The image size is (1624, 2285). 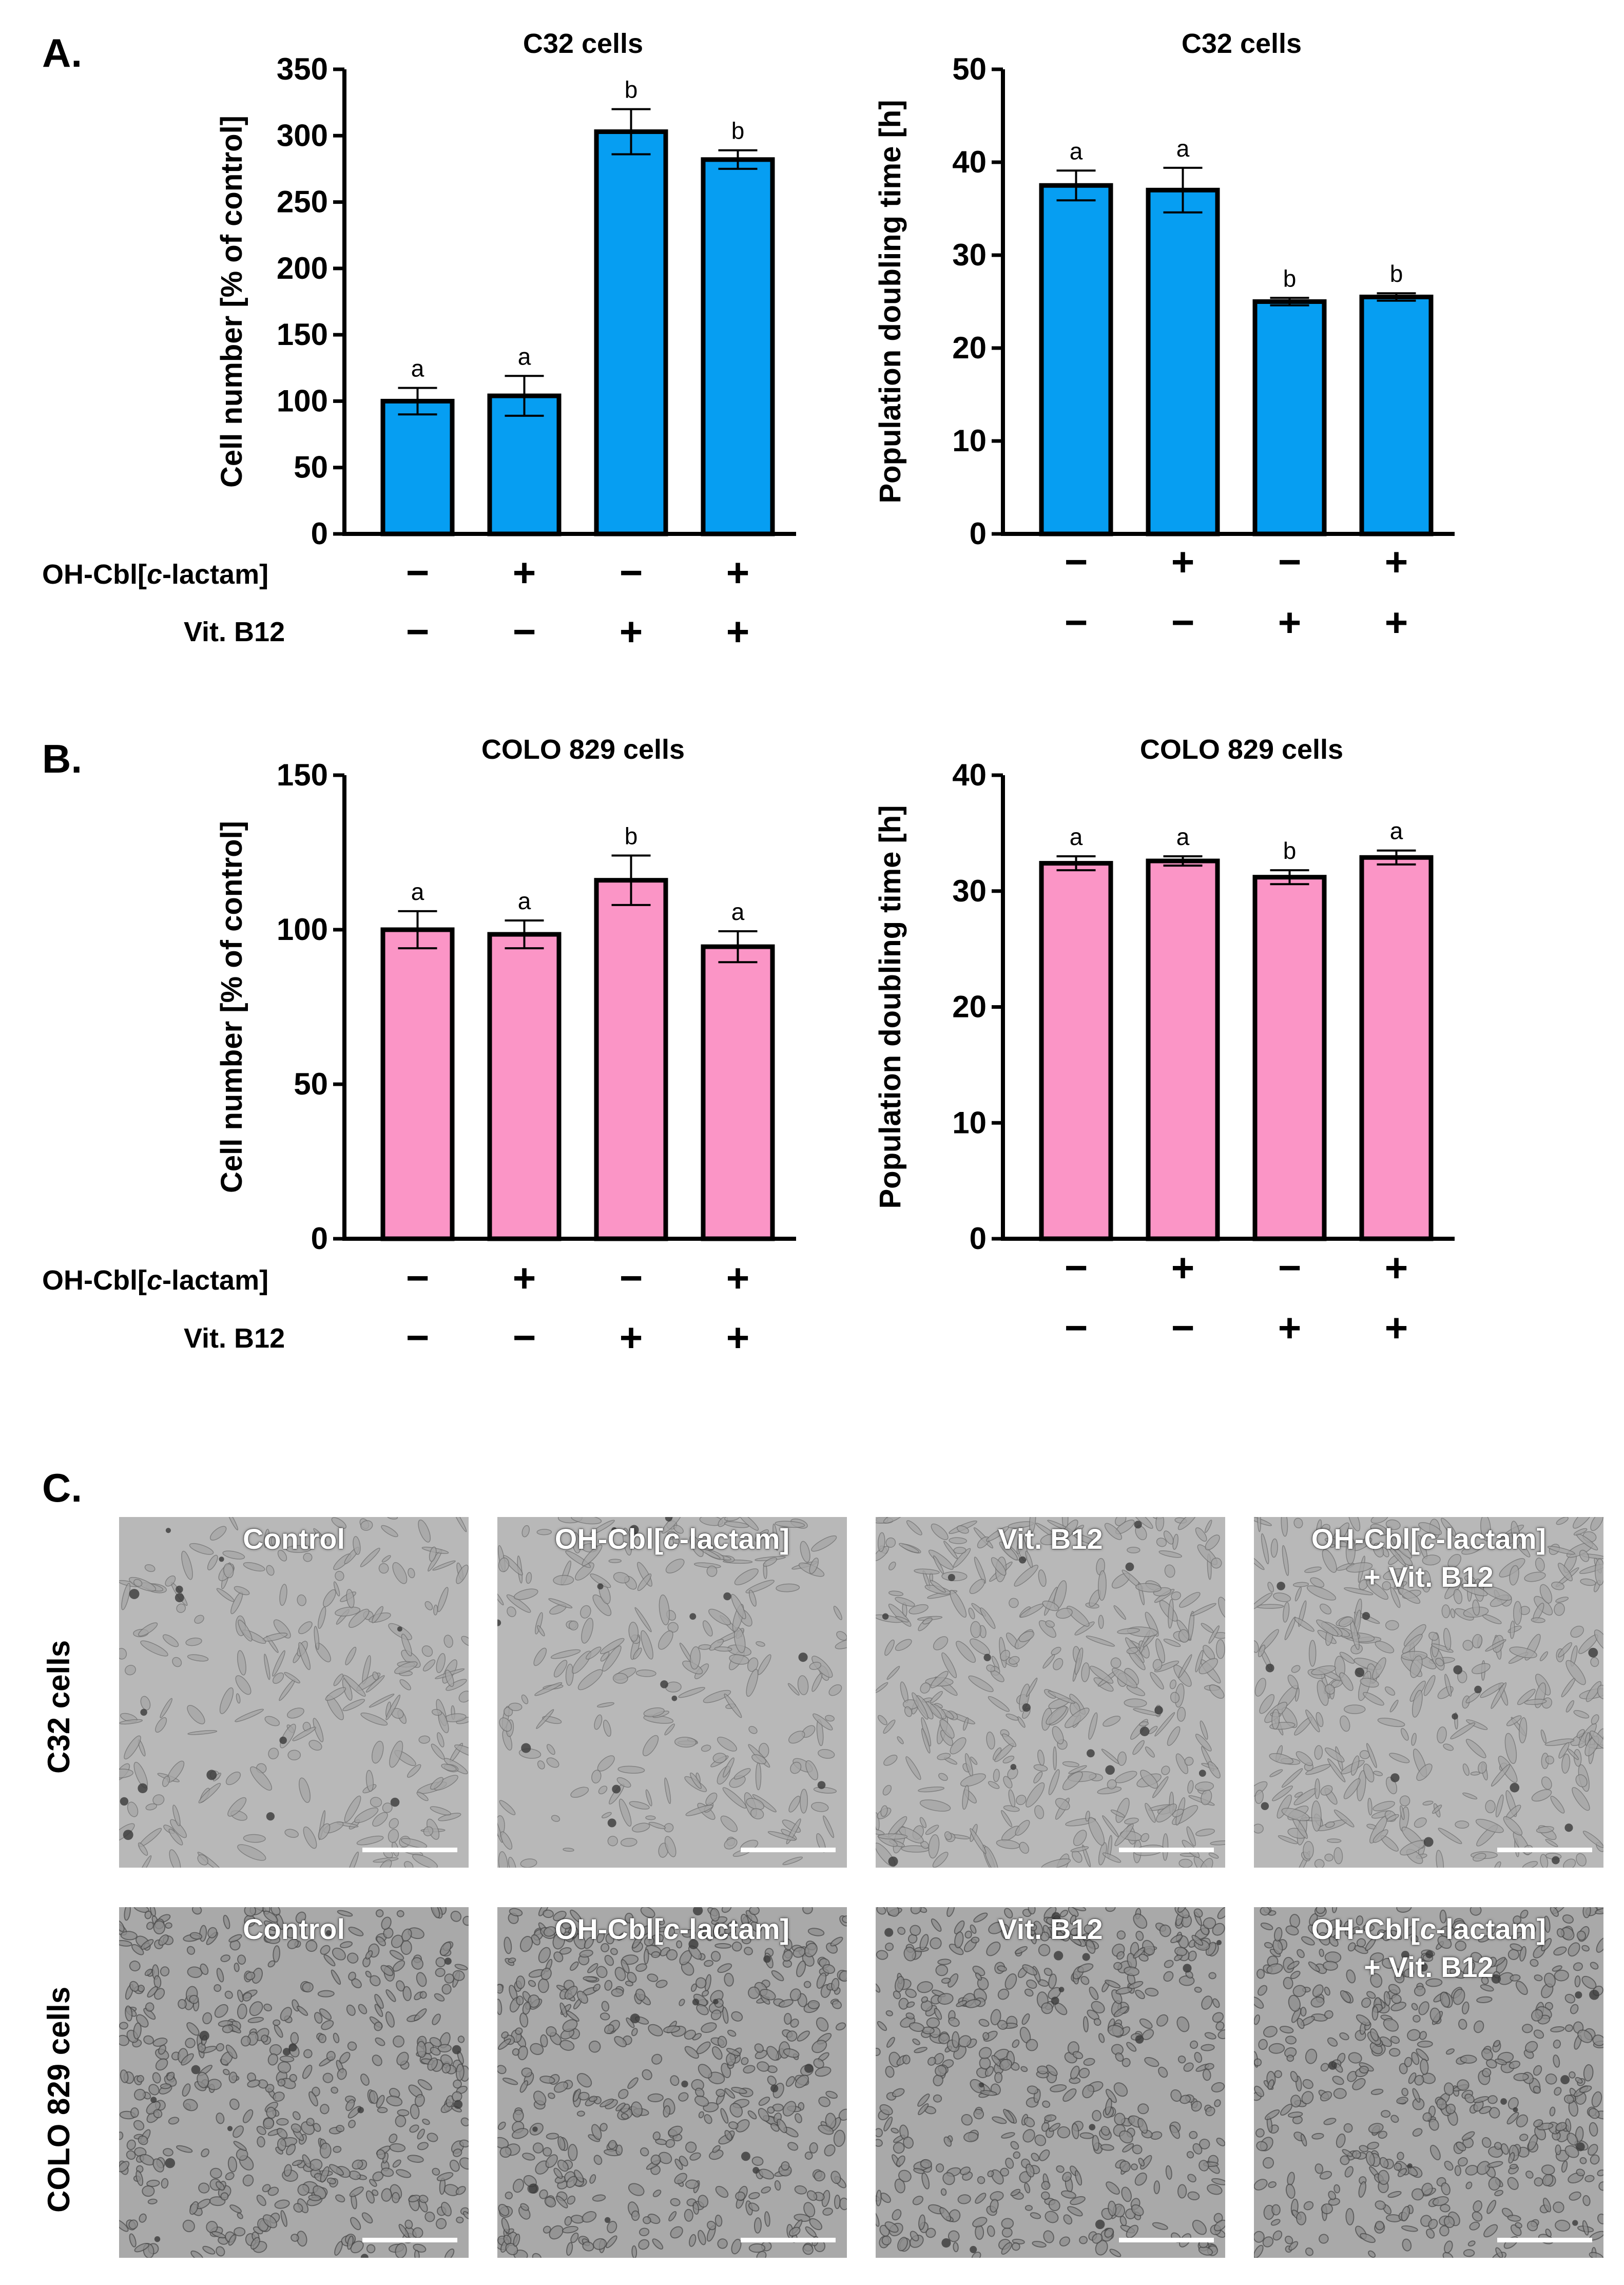 I want to click on cell-texture, so click(x=1428, y=2082).